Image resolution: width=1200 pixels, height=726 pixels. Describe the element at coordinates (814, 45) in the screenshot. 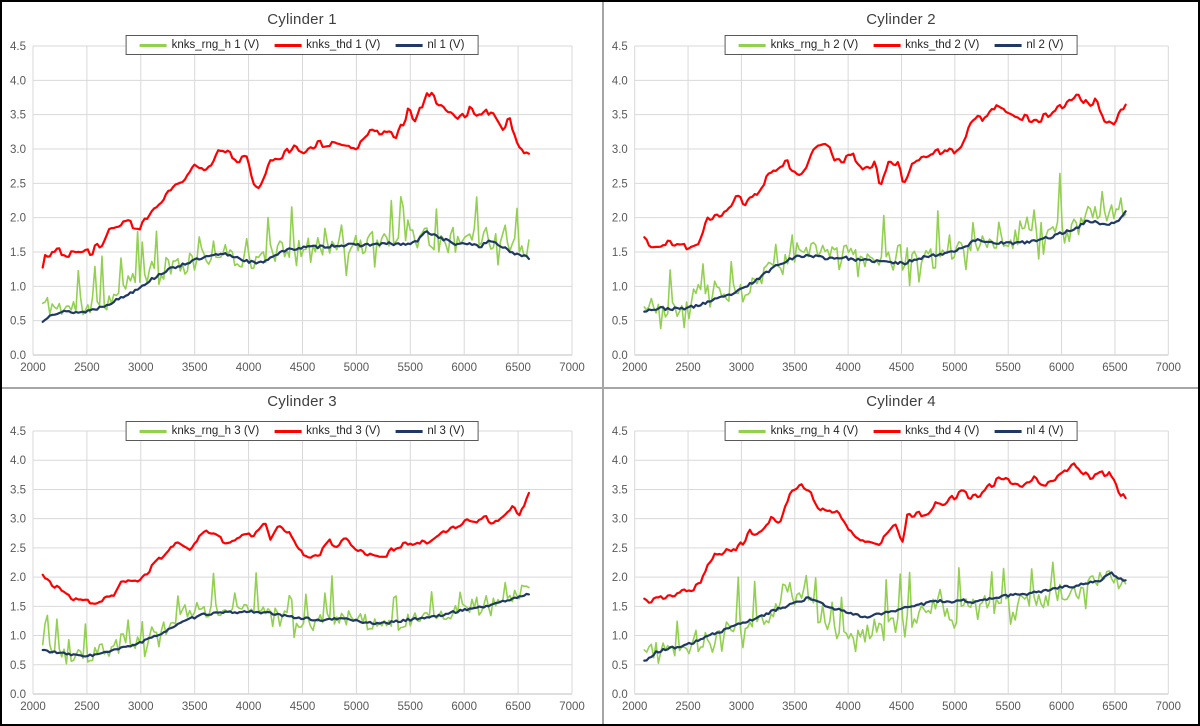

I see `legend-label: knks_rng_h 2 (V)` at that location.